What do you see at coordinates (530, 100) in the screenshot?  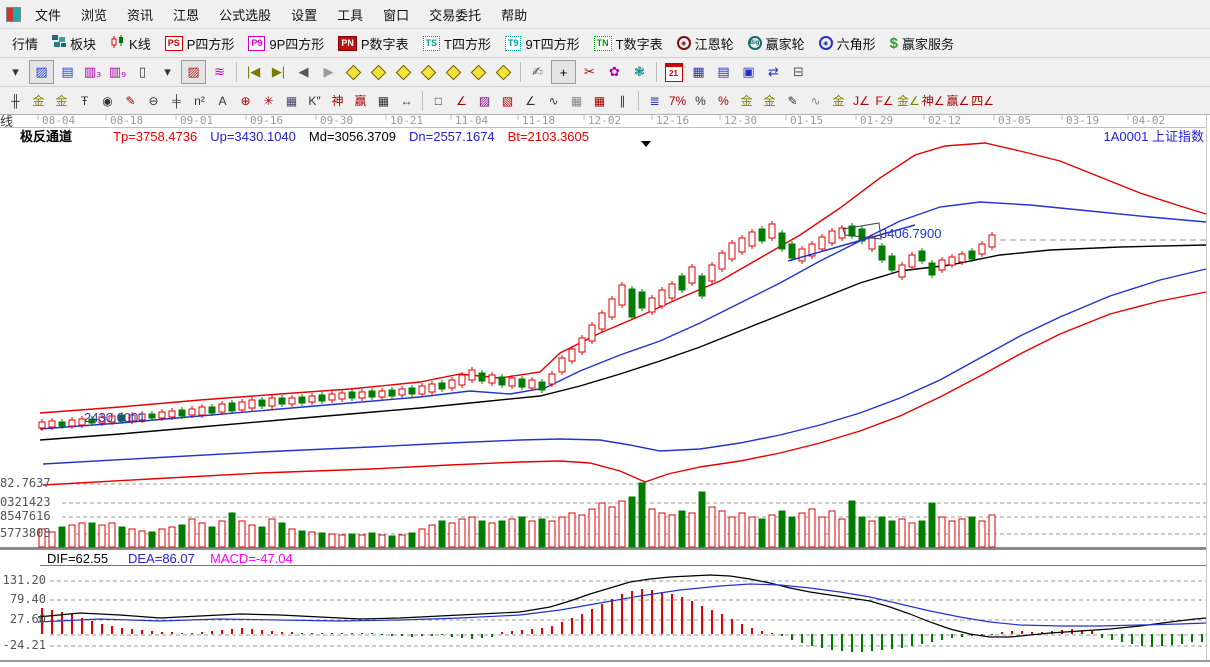 I see `gann-tool-23: ∠` at bounding box center [530, 100].